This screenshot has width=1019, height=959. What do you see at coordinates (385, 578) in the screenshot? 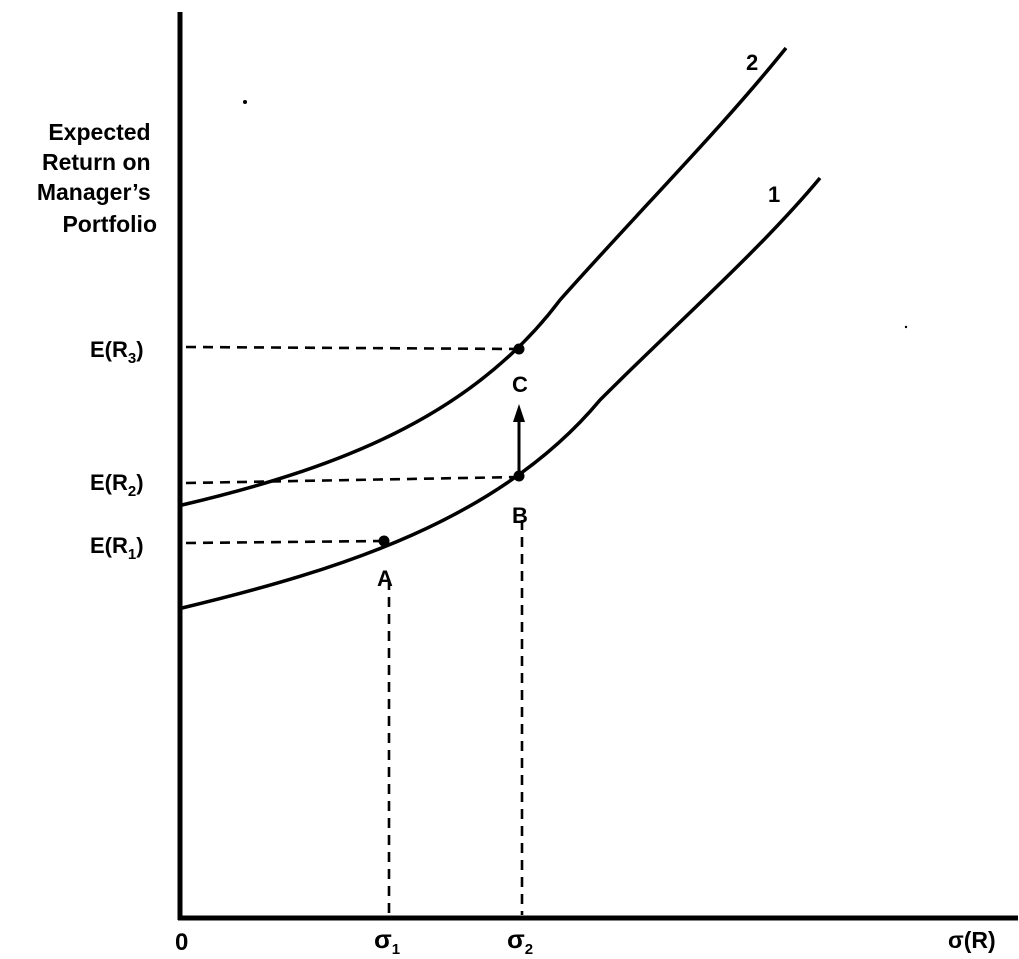
I see `point-label-a: A` at bounding box center [385, 578].